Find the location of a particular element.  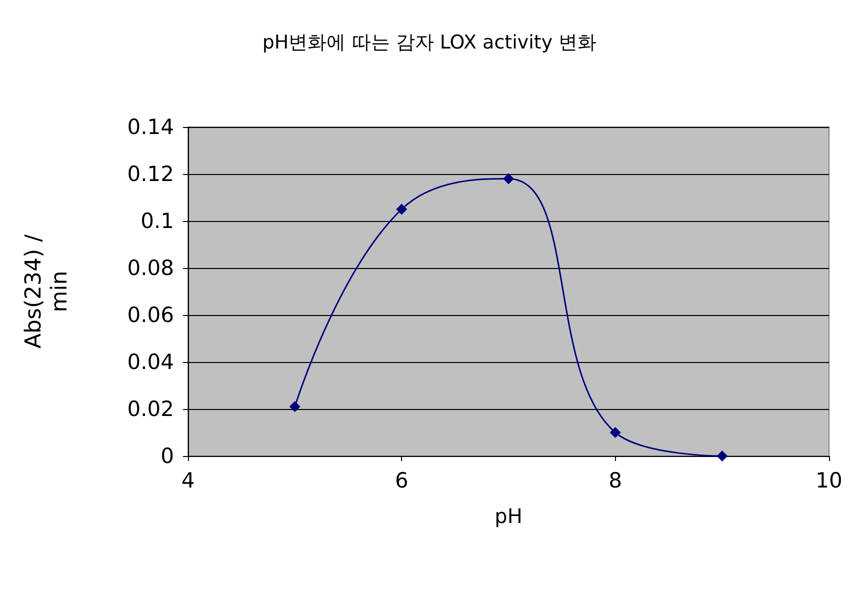

chart-title: pH변화에 따는 감자 LOX activity 변화 is located at coordinates (429, 43).